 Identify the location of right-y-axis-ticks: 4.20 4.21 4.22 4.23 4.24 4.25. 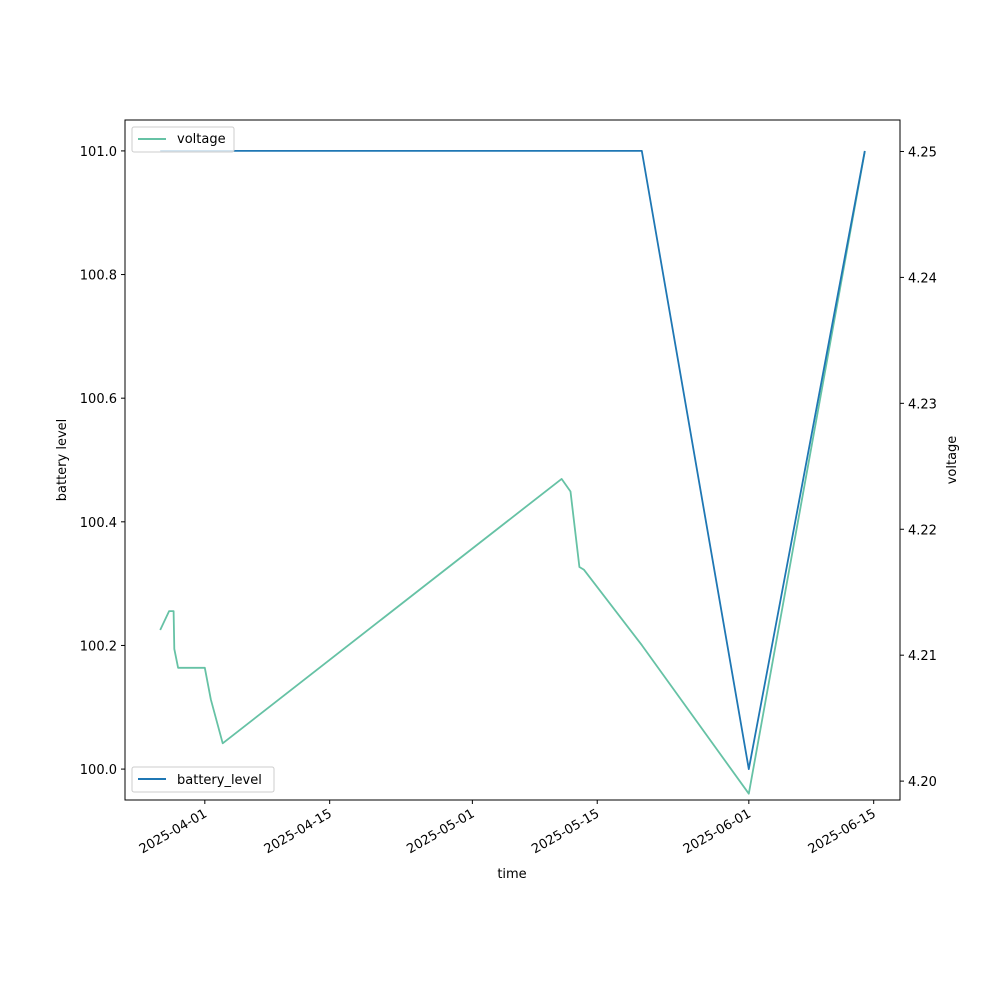
(918, 467).